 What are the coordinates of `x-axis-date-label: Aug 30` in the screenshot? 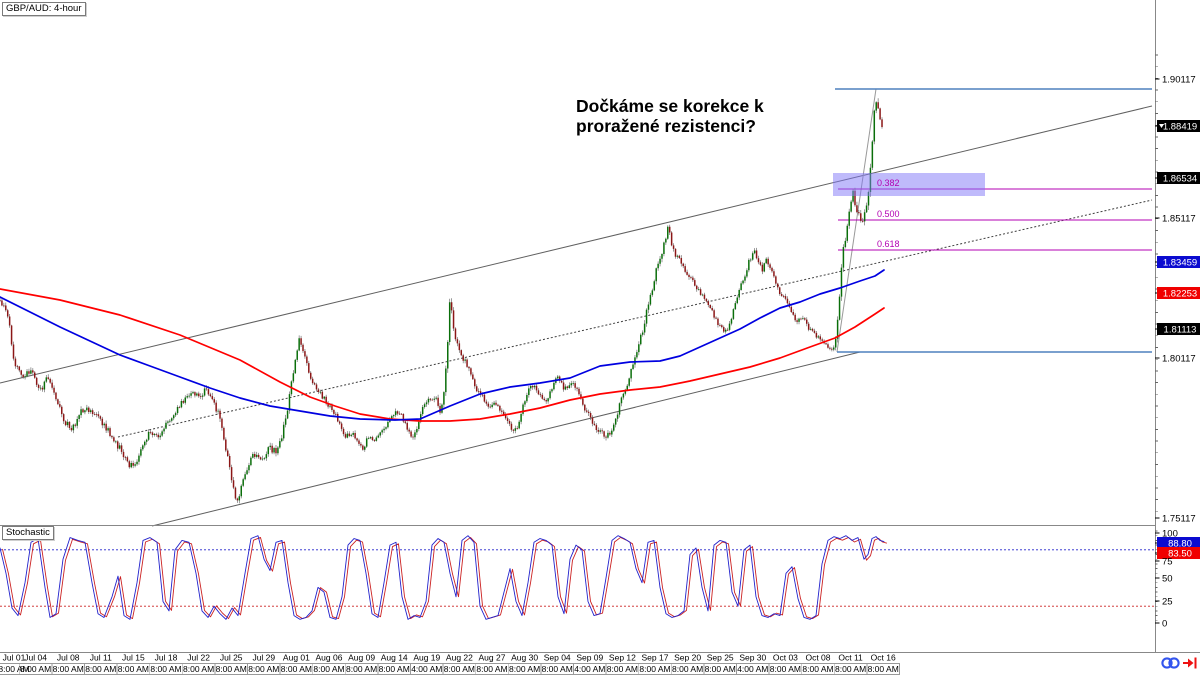 It's located at (524, 658).